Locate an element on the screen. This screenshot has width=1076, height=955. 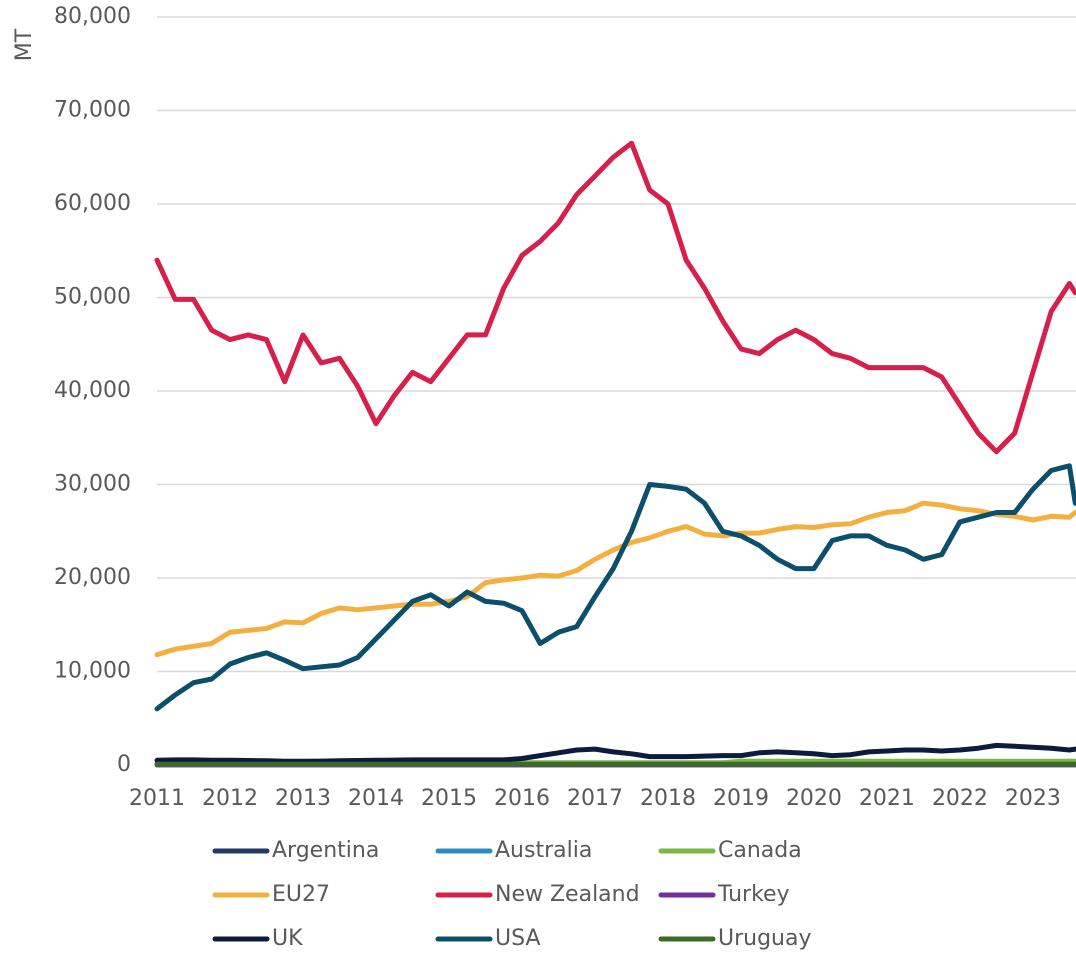
x-tick-label: 2014 is located at coordinates (376, 798).